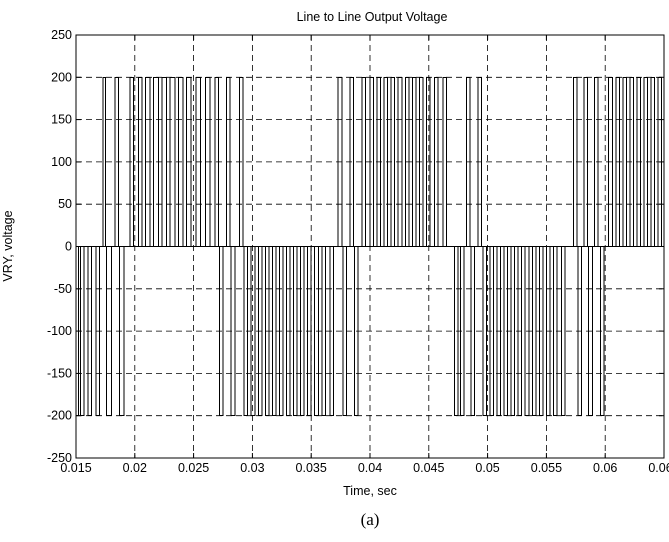 The image size is (669, 542). Describe the element at coordinates (370, 519) in the screenshot. I see `figure-caption: (a)` at that location.